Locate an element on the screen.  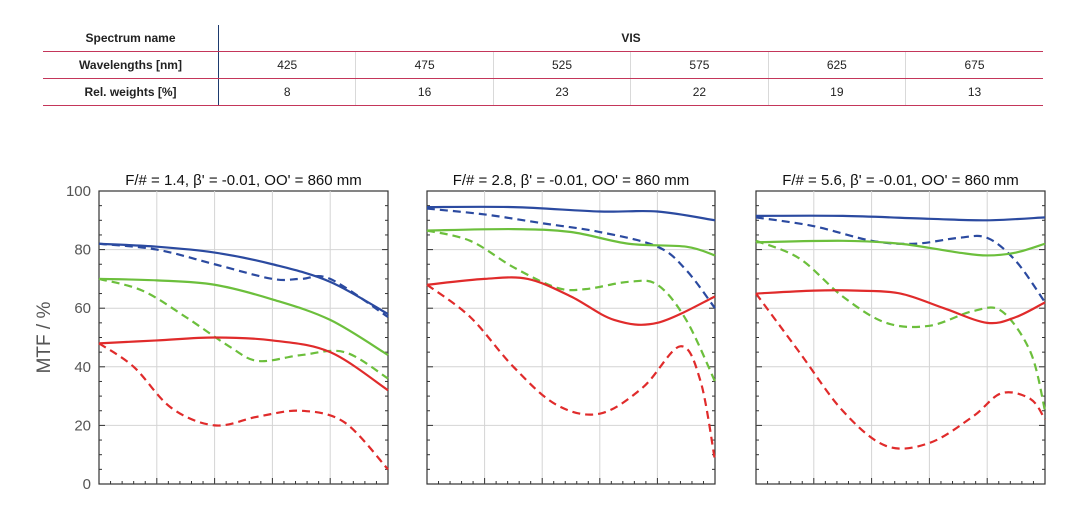
weight-cell: 19 is located at coordinates (836, 92).